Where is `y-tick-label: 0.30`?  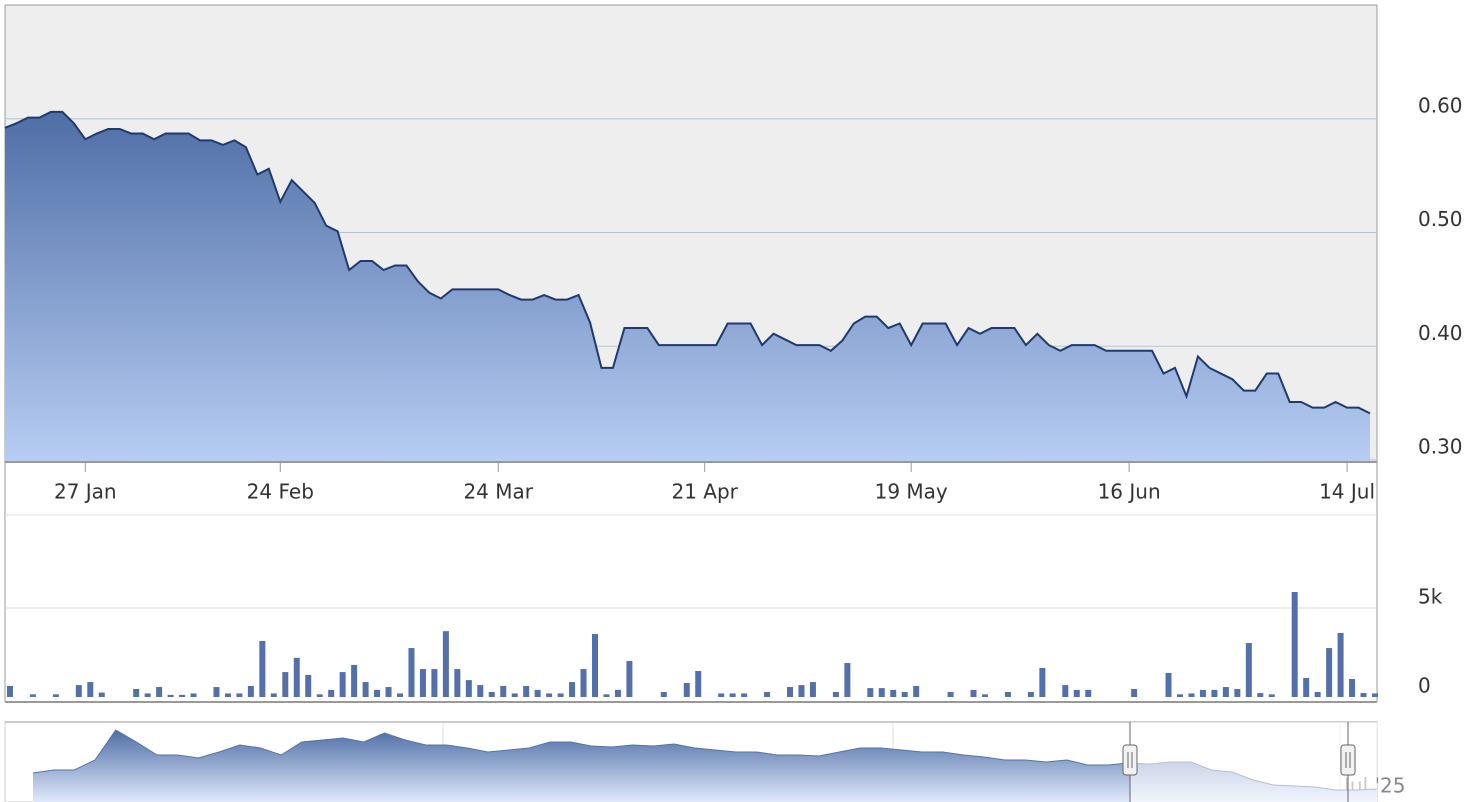
y-tick-label: 0.30 is located at coordinates (1440, 447).